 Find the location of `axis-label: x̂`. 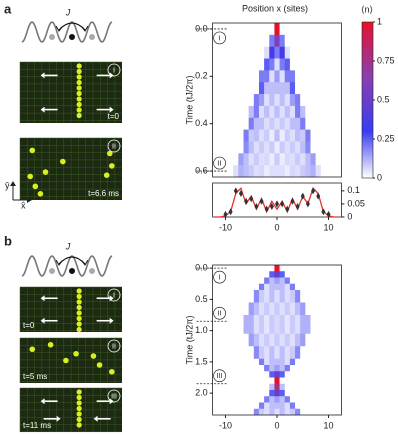

axis-label: x̂ is located at coordinates (23, 205).